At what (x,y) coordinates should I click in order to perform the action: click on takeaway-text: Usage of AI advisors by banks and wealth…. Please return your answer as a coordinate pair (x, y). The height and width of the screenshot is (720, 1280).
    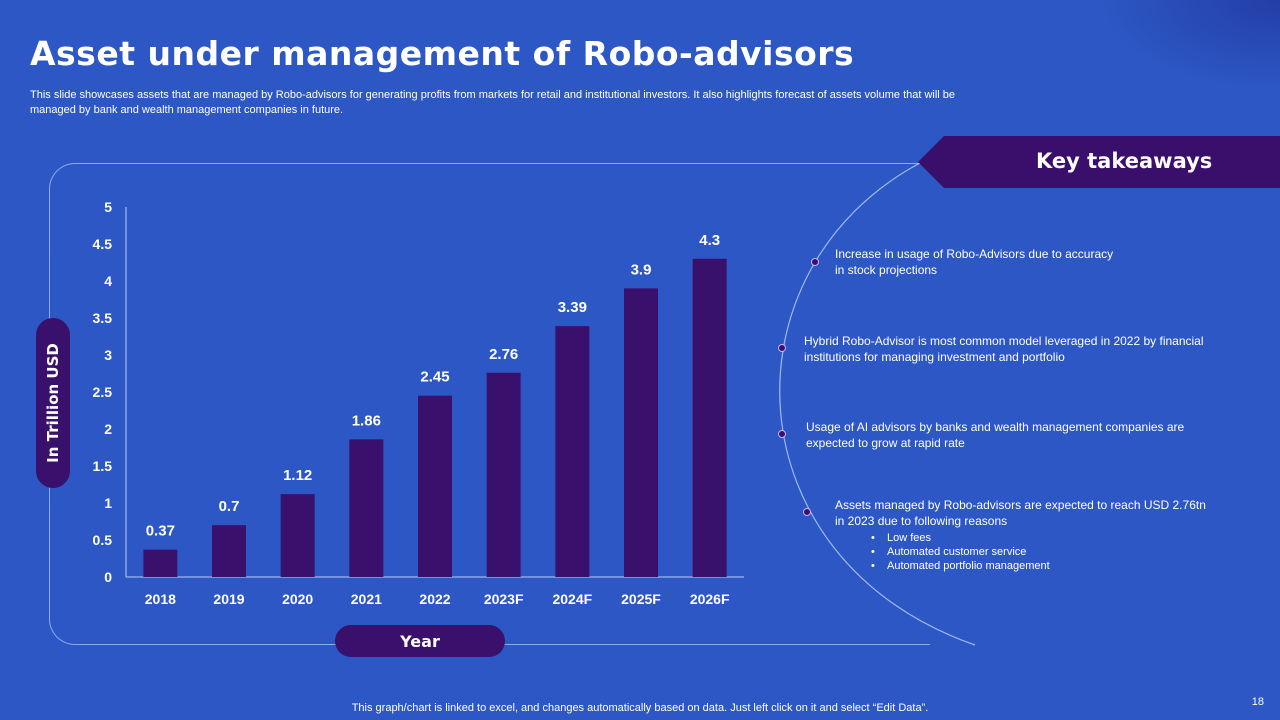
    Looking at the image, I should click on (995, 435).